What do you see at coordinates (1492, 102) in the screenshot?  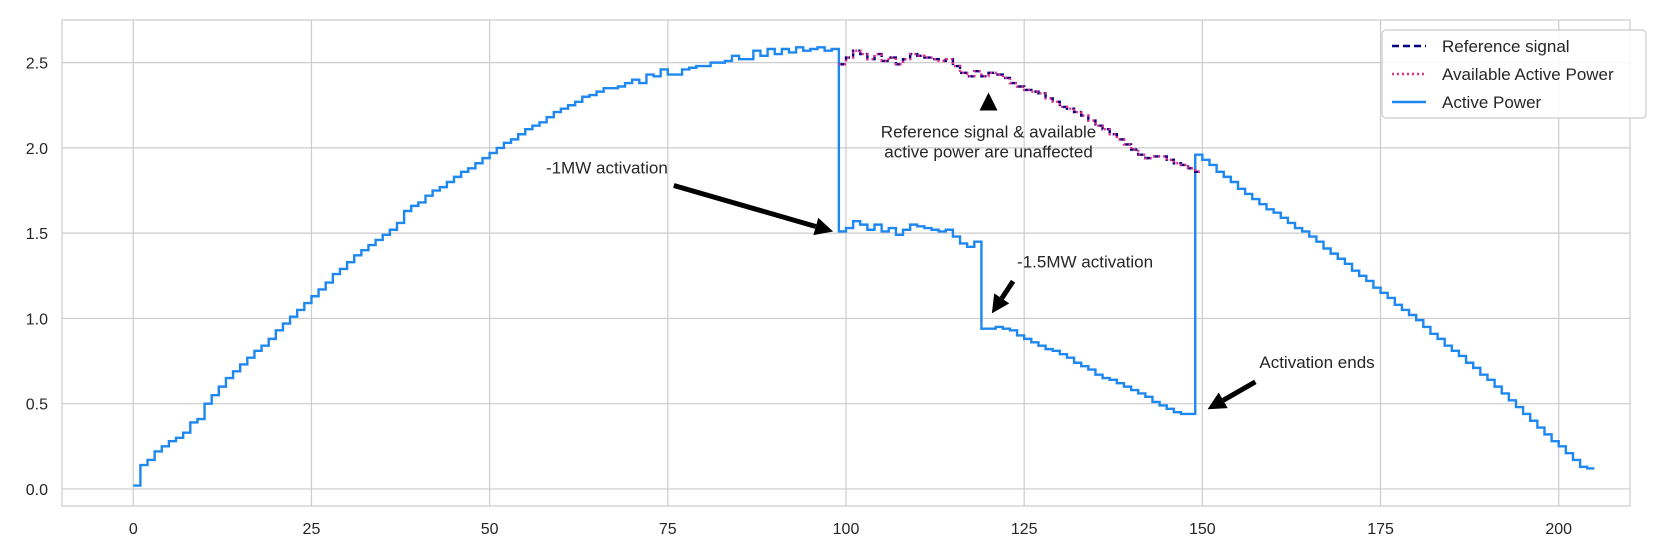 I see `legend-label: Active Power` at bounding box center [1492, 102].